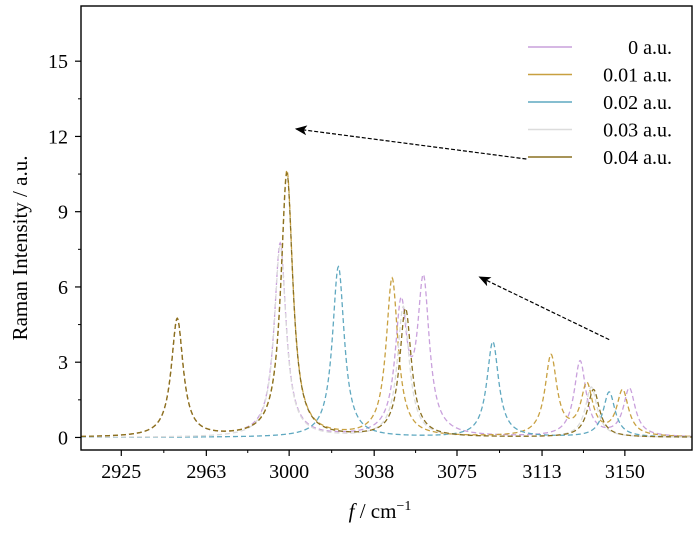 Image resolution: width=700 pixels, height=535 pixels. What do you see at coordinates (58, 62) in the screenshot?
I see `y-tick-label: 15` at bounding box center [58, 62].